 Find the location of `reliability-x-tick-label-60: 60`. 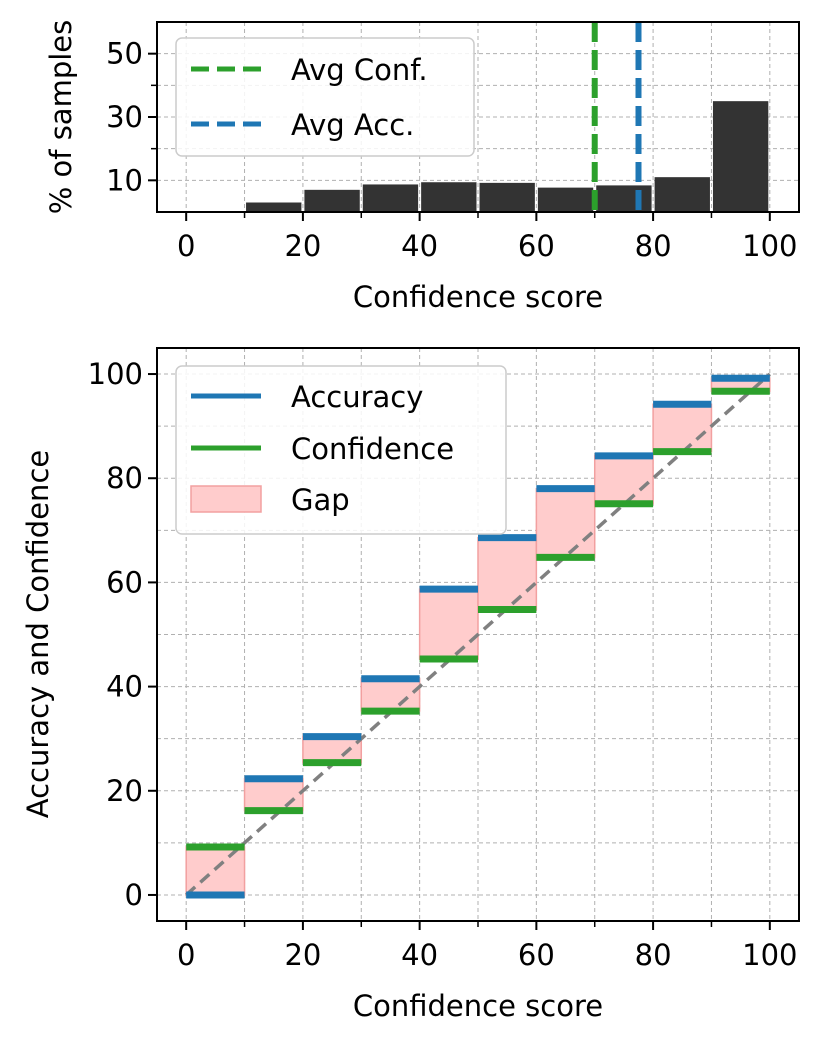

reliability-x-tick-label-60: 60 is located at coordinates (536, 955).